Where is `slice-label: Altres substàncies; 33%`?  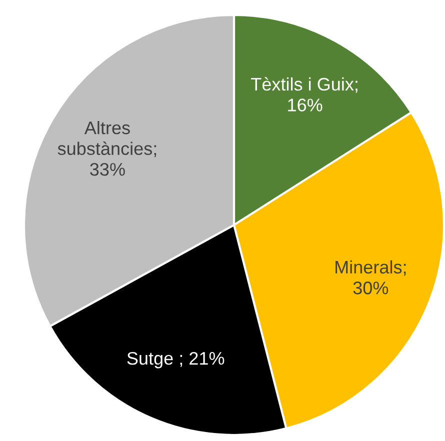
slice-label: Altres substàncies; 33% is located at coordinates (107, 148).